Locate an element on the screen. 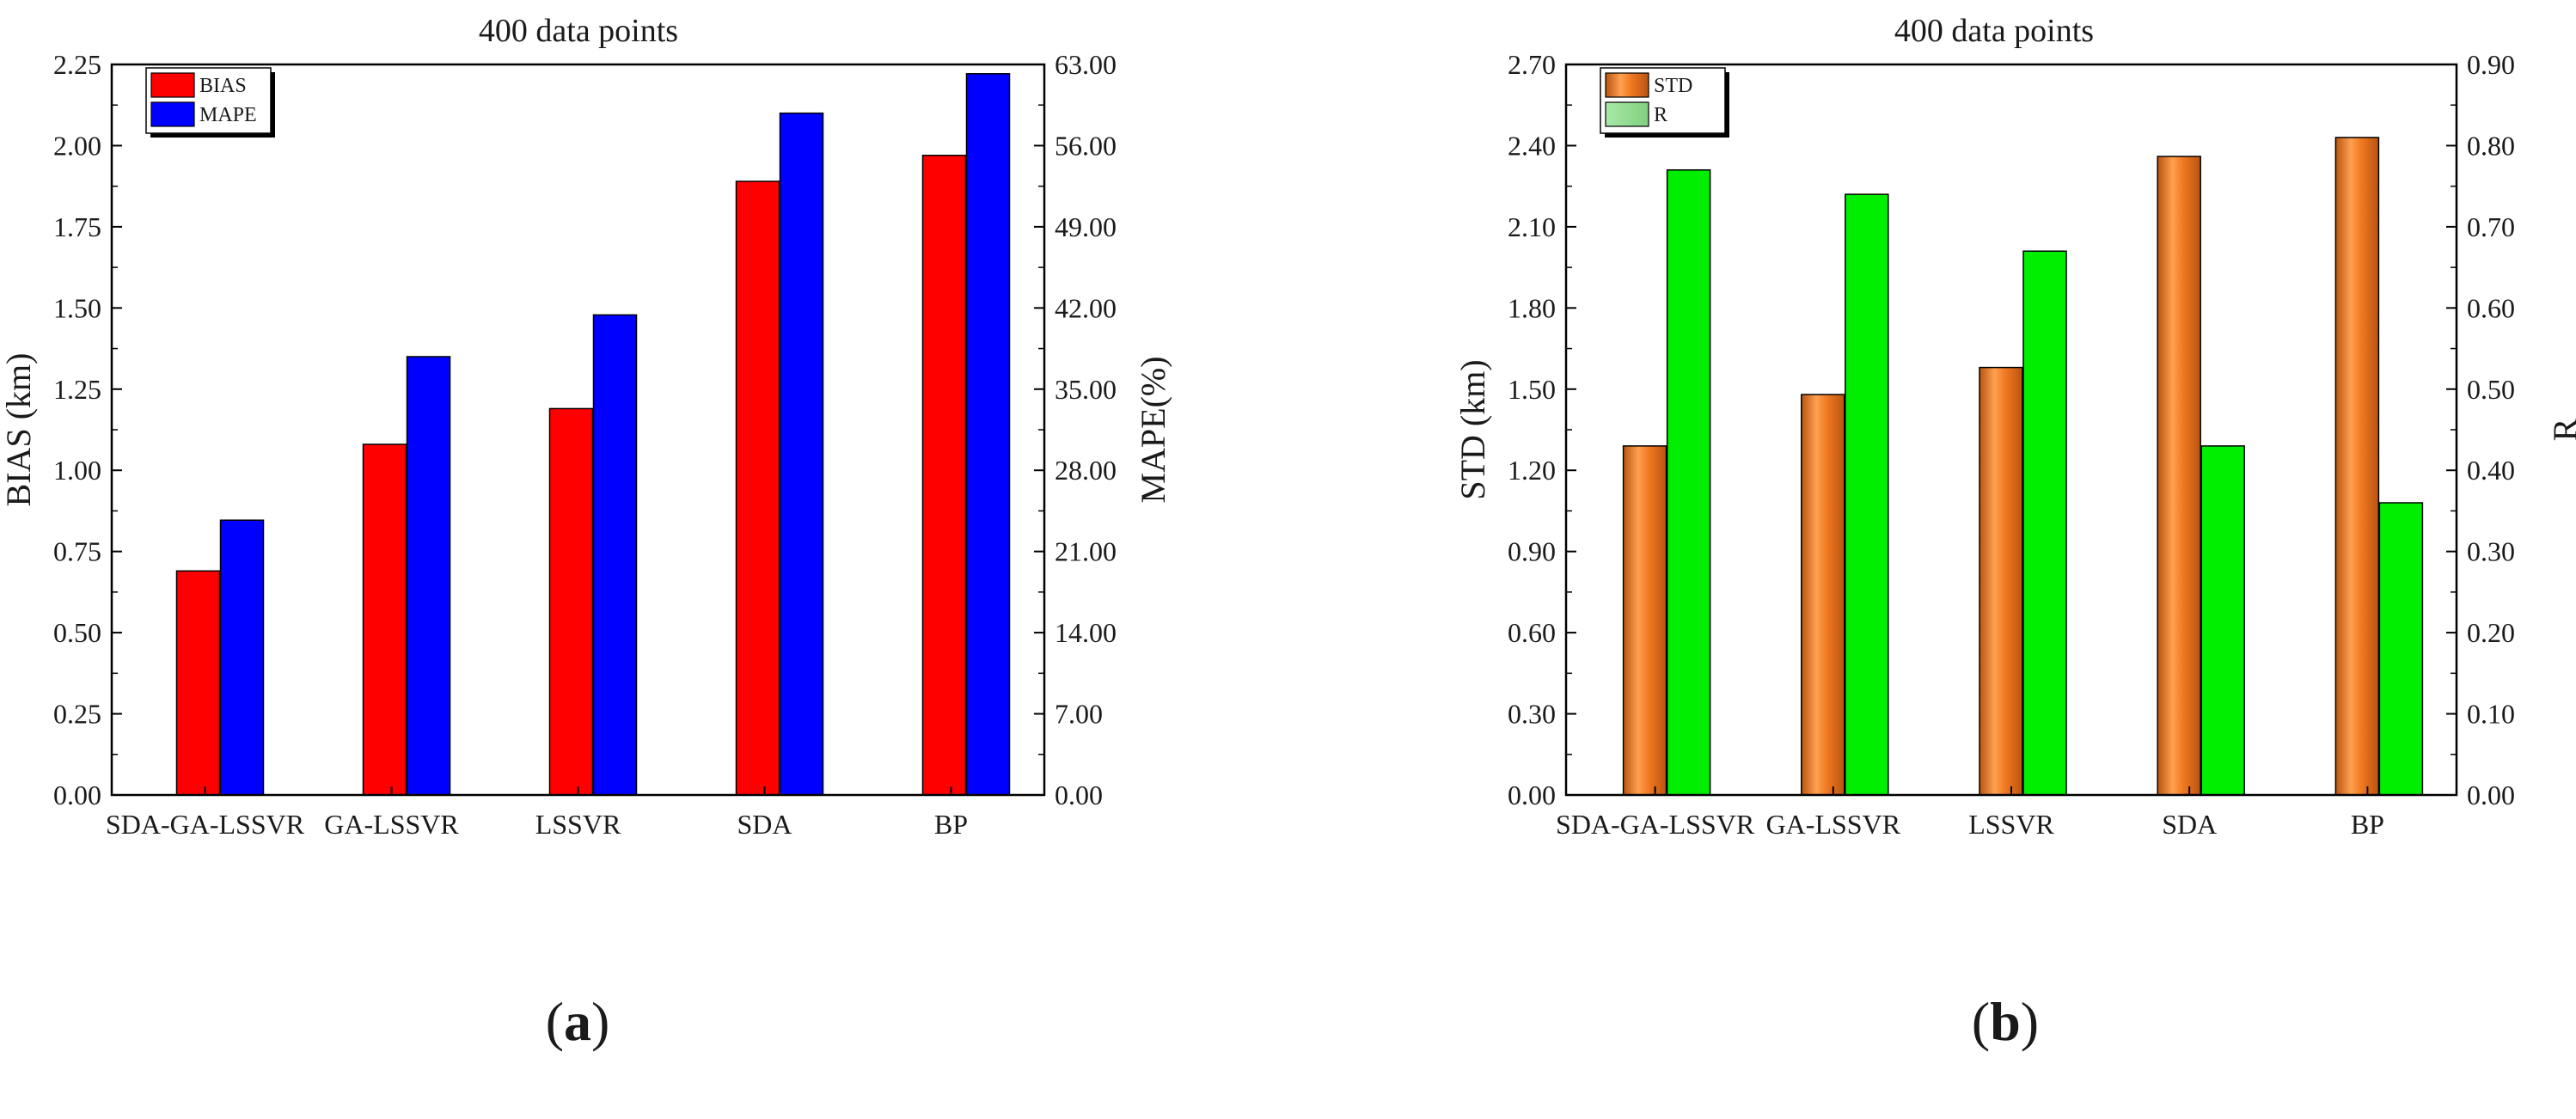  y2-tick-label: 28.00 is located at coordinates (1086, 470).